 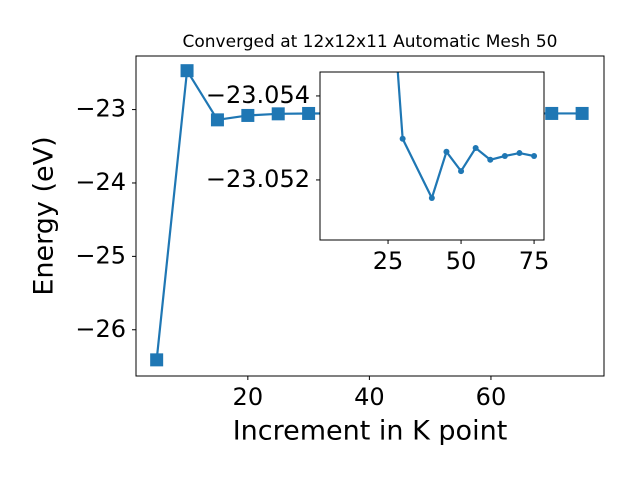 What do you see at coordinates (370, 431) in the screenshot?
I see `x-axis-label: Increment in K point` at bounding box center [370, 431].